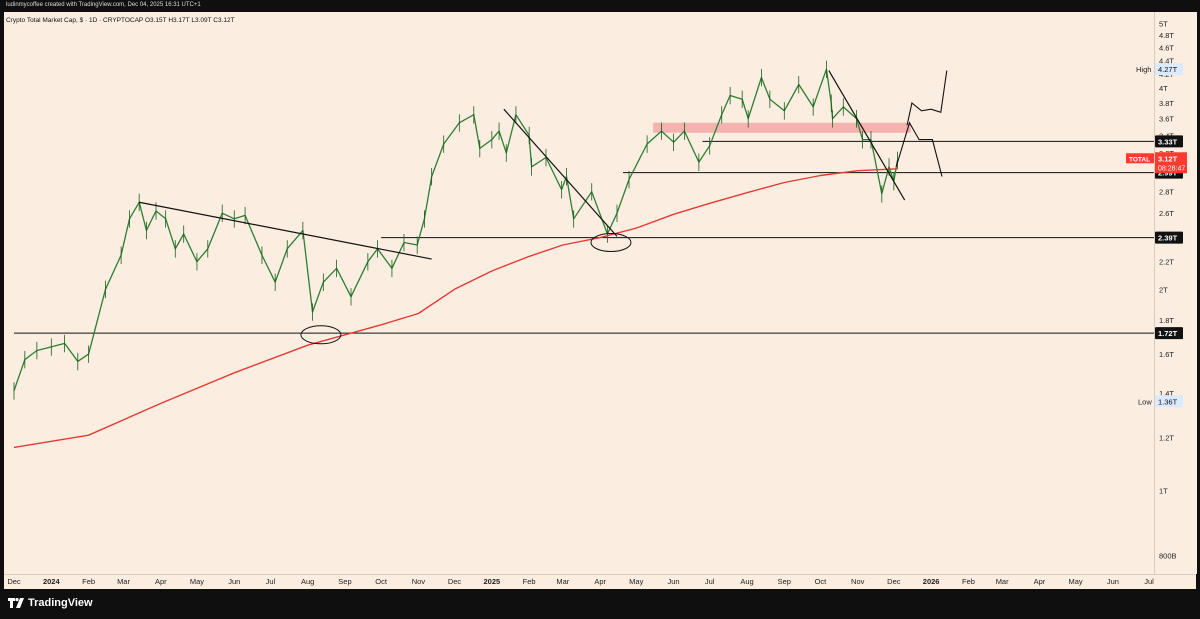 The width and height of the screenshot is (1200, 619). What do you see at coordinates (600, 582) in the screenshot?
I see `time-axis` at bounding box center [600, 582].